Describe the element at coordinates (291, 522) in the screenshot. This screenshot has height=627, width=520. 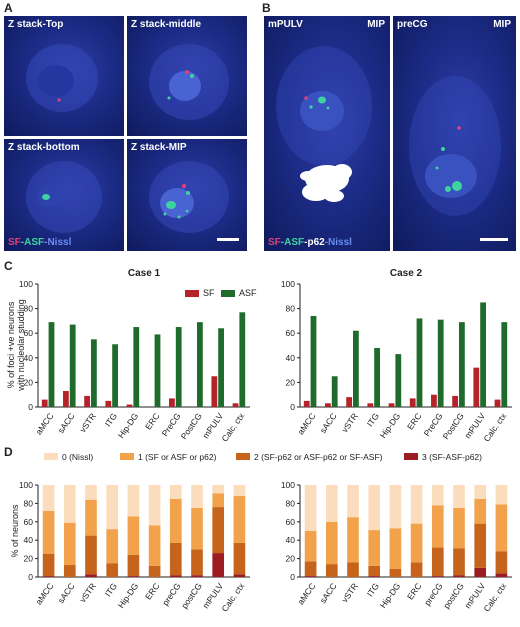
I see `stacked2-y-tick-label: 60` at that location.